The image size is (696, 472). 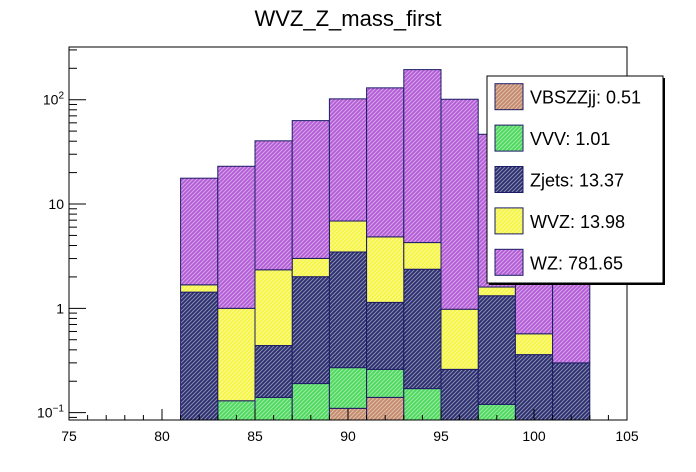 What do you see at coordinates (509, 262) in the screenshot?
I see `legend-swatch-wz` at bounding box center [509, 262].